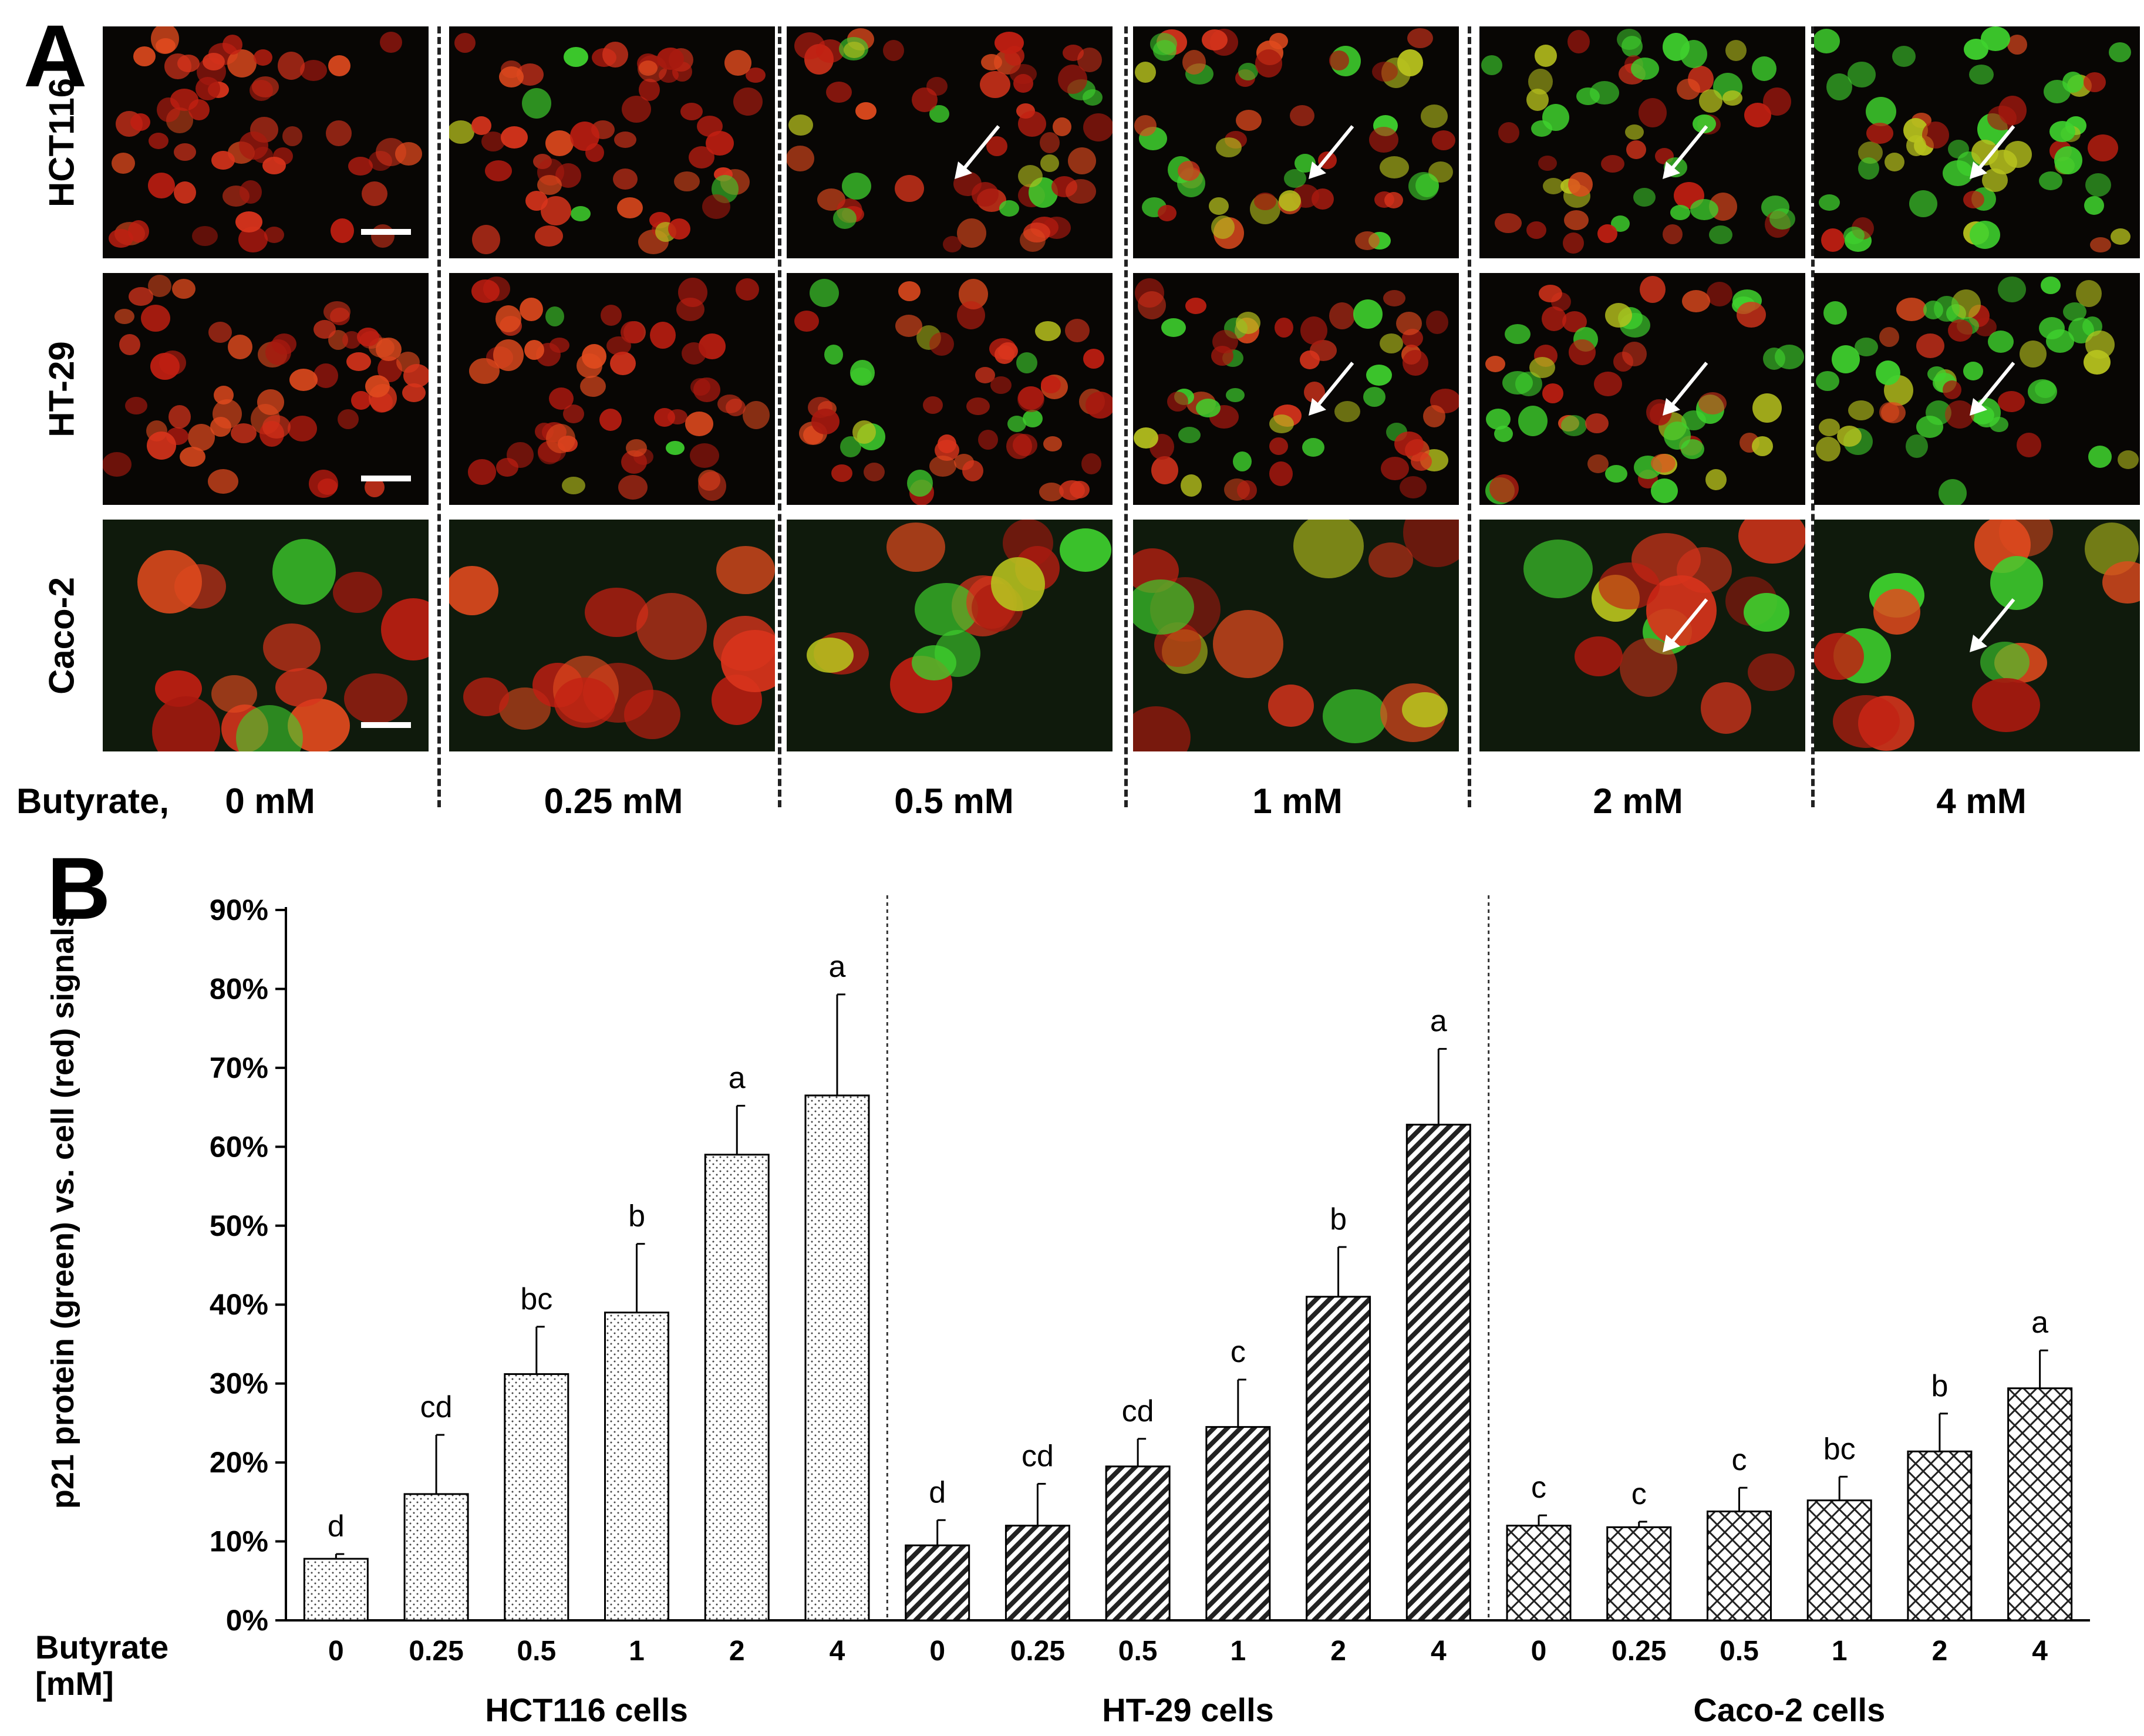 The image size is (2144, 1736). What do you see at coordinates (954, 801) in the screenshot?
I see `concentration-label: 0.5 mM` at bounding box center [954, 801].